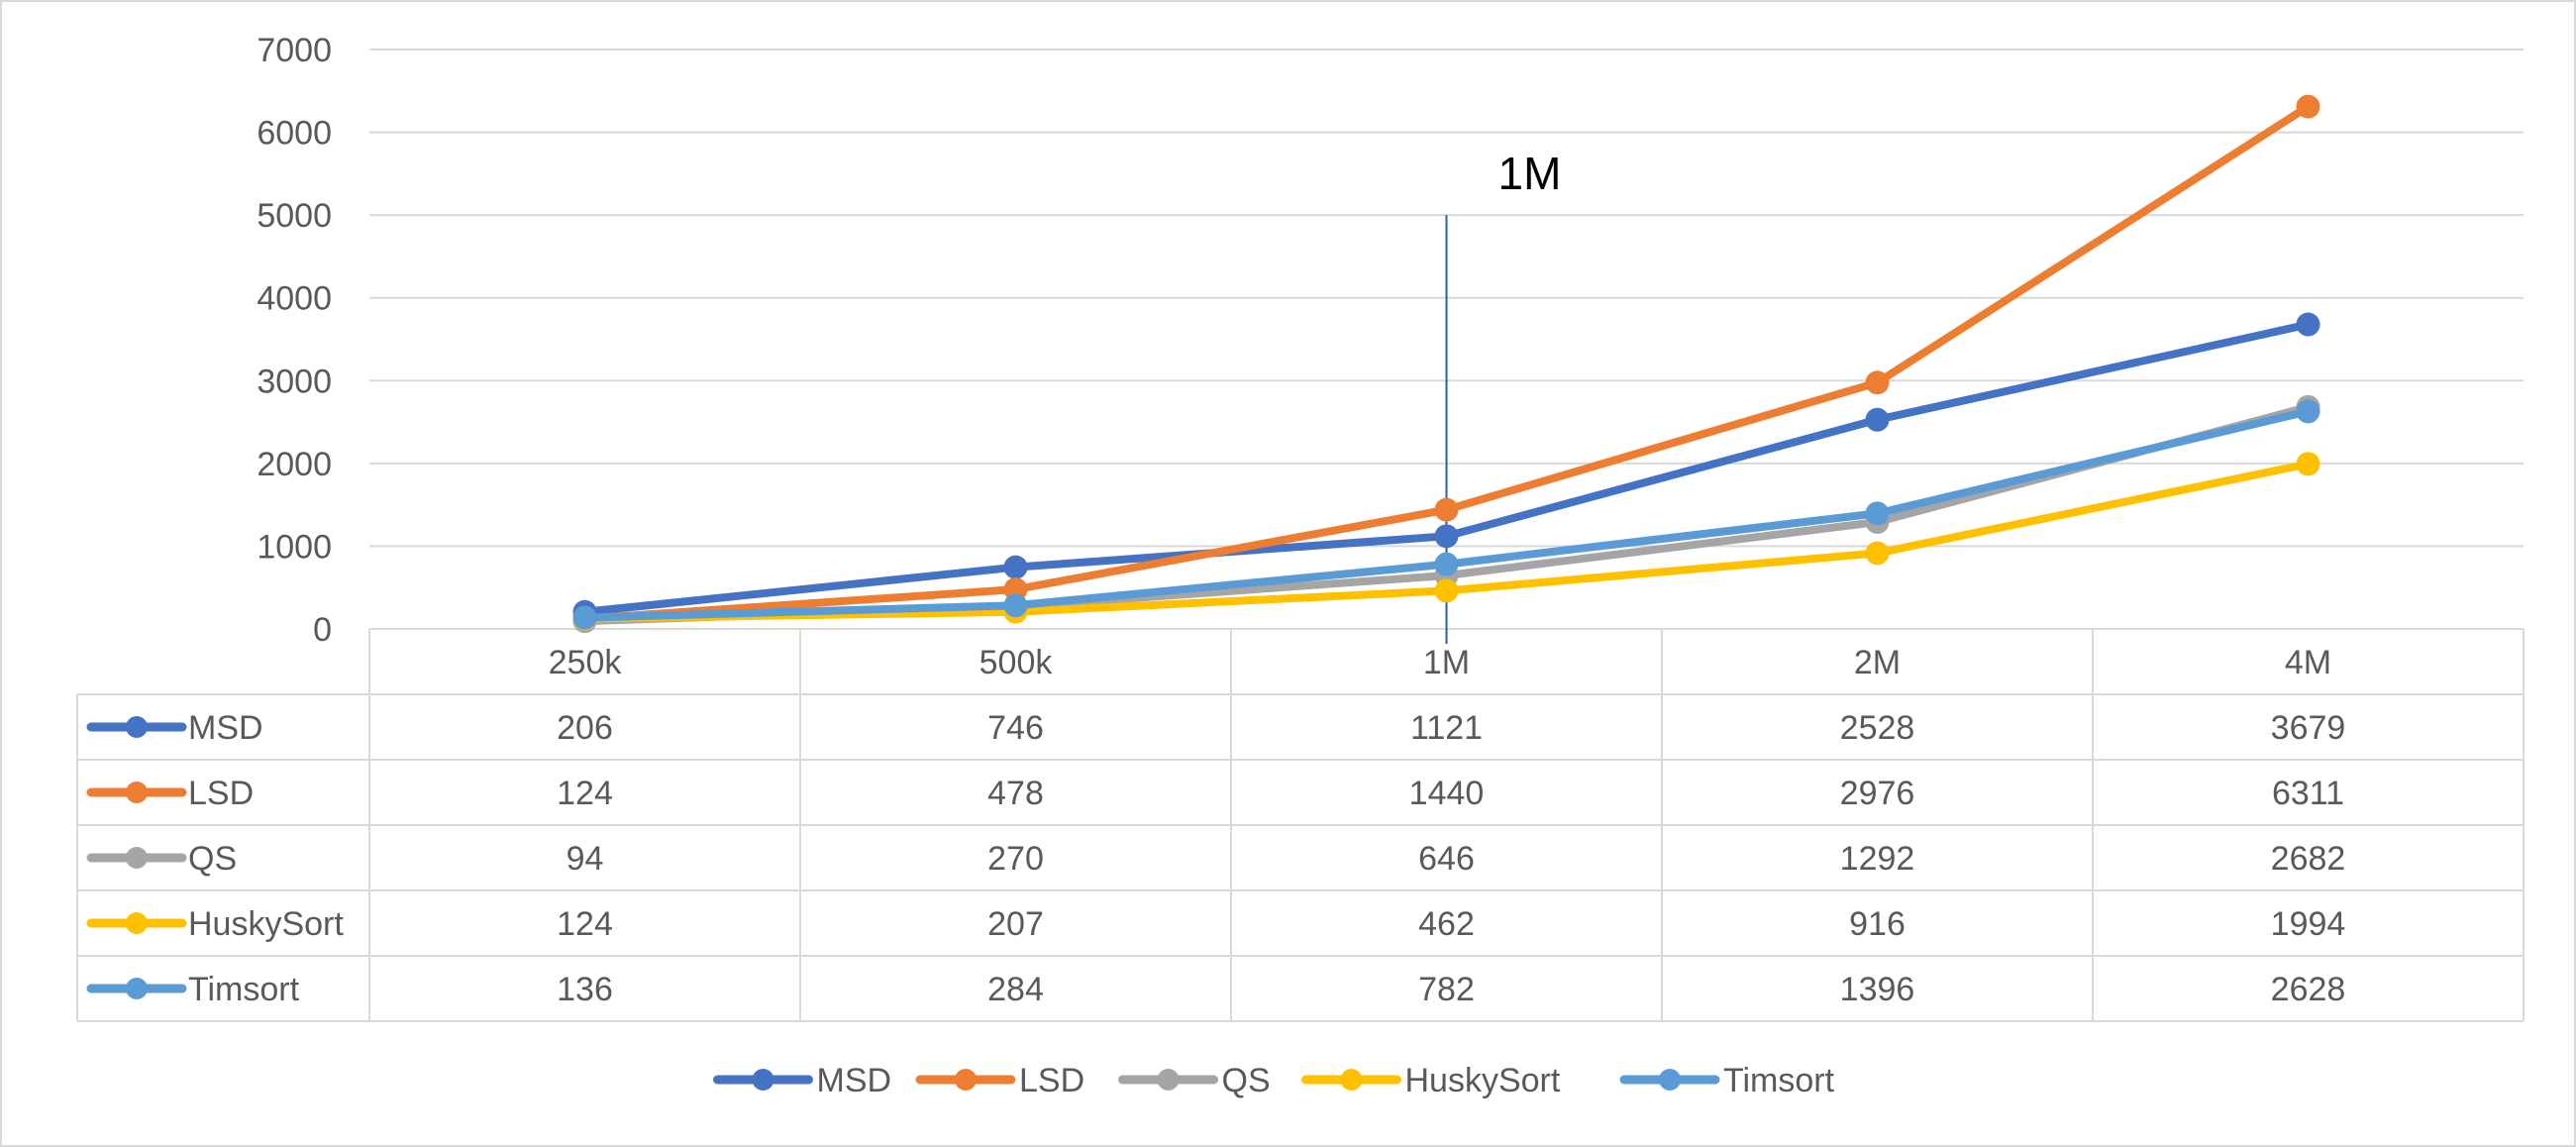 This screenshot has height=1147, width=2576. Describe the element at coordinates (1670, 1080) in the screenshot. I see `legend-key-marker-timsort` at that location.